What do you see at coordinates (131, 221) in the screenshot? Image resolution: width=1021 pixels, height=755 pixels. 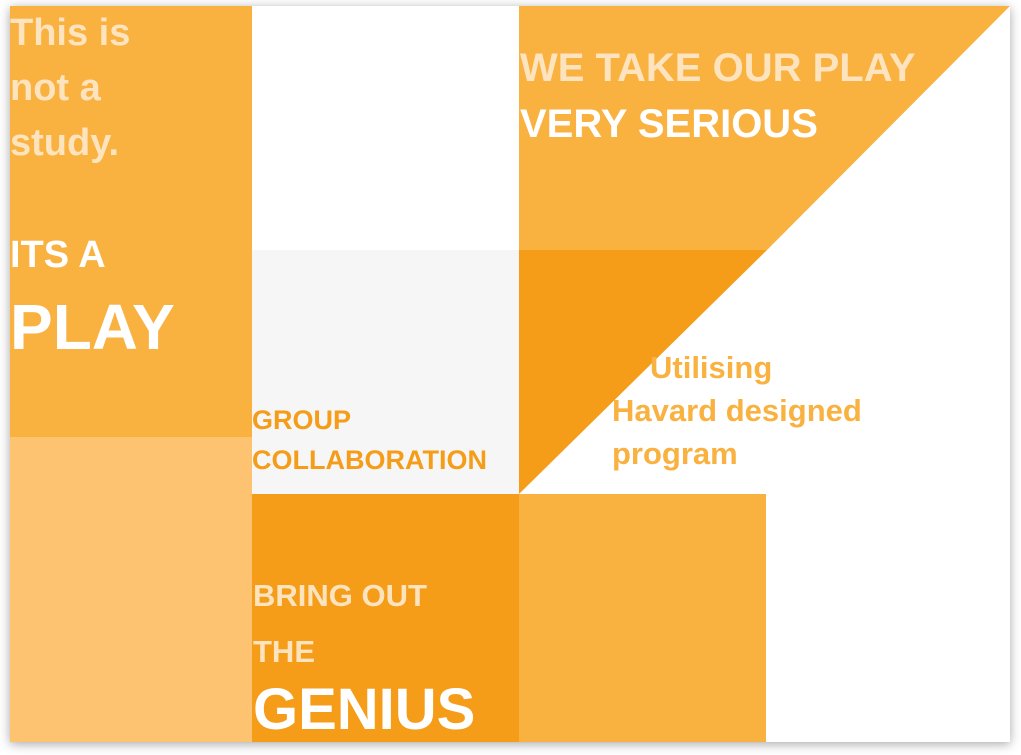 I see `left-upper-tile` at bounding box center [131, 221].